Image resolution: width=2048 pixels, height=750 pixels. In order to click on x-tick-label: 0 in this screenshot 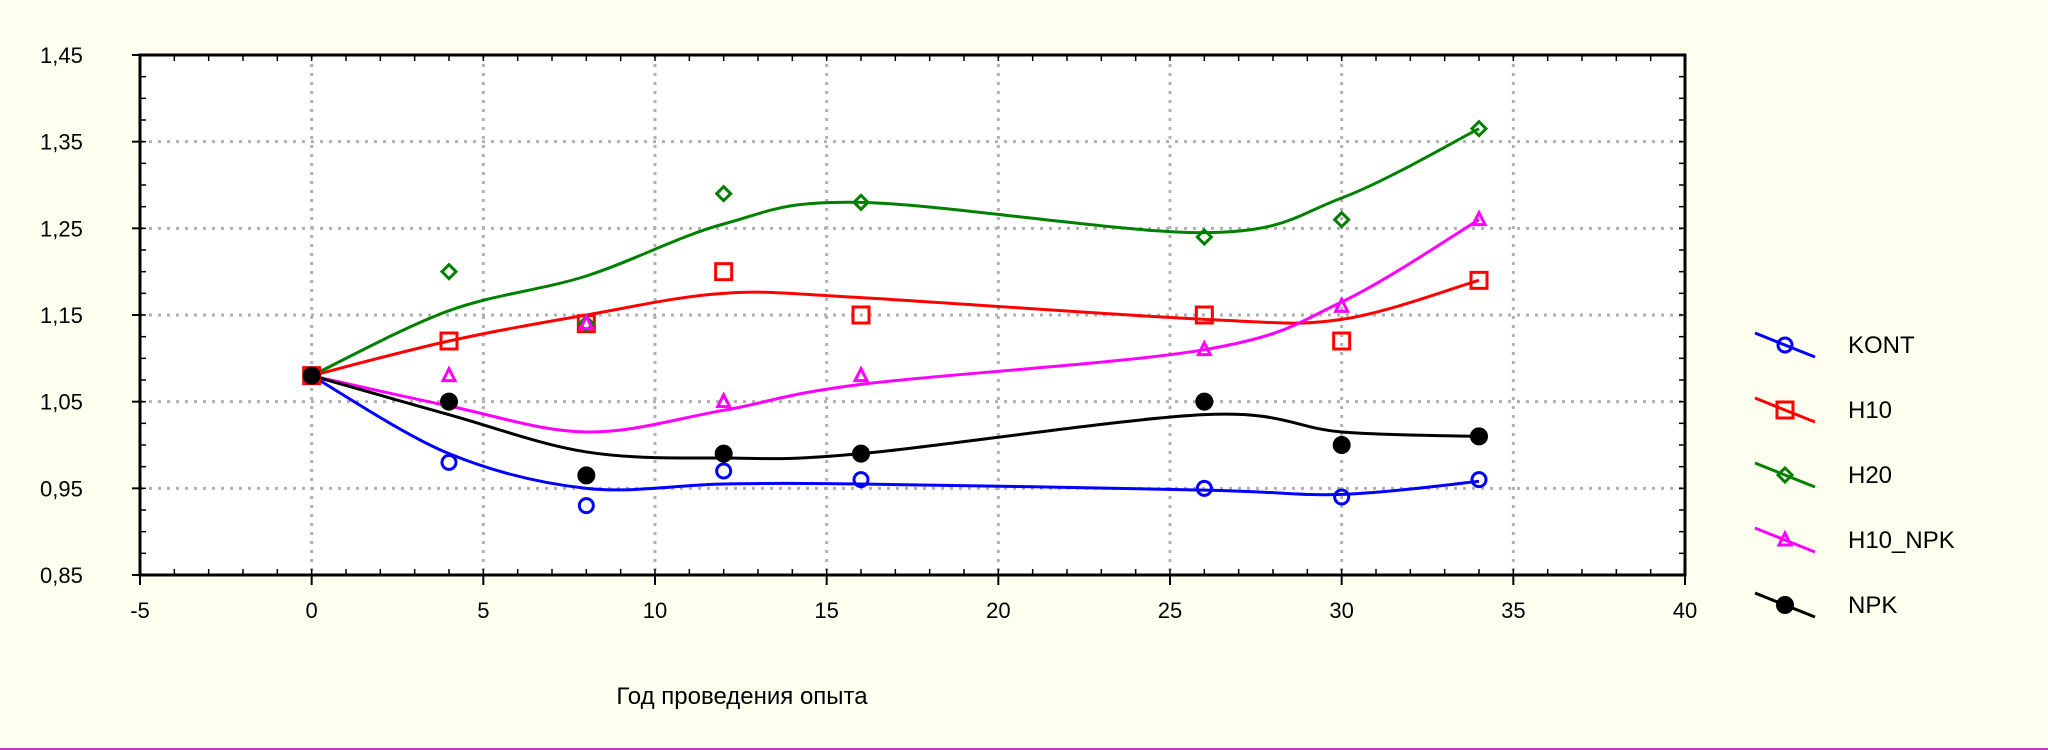, I will do `click(312, 610)`.